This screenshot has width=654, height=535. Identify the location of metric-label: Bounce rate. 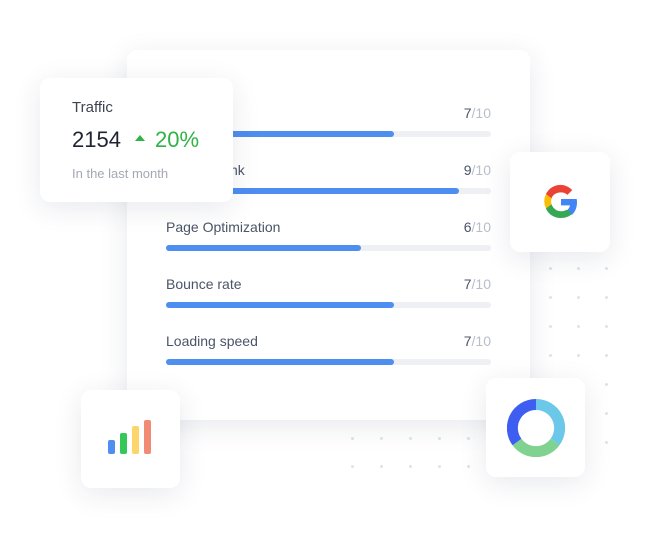
(204, 284).